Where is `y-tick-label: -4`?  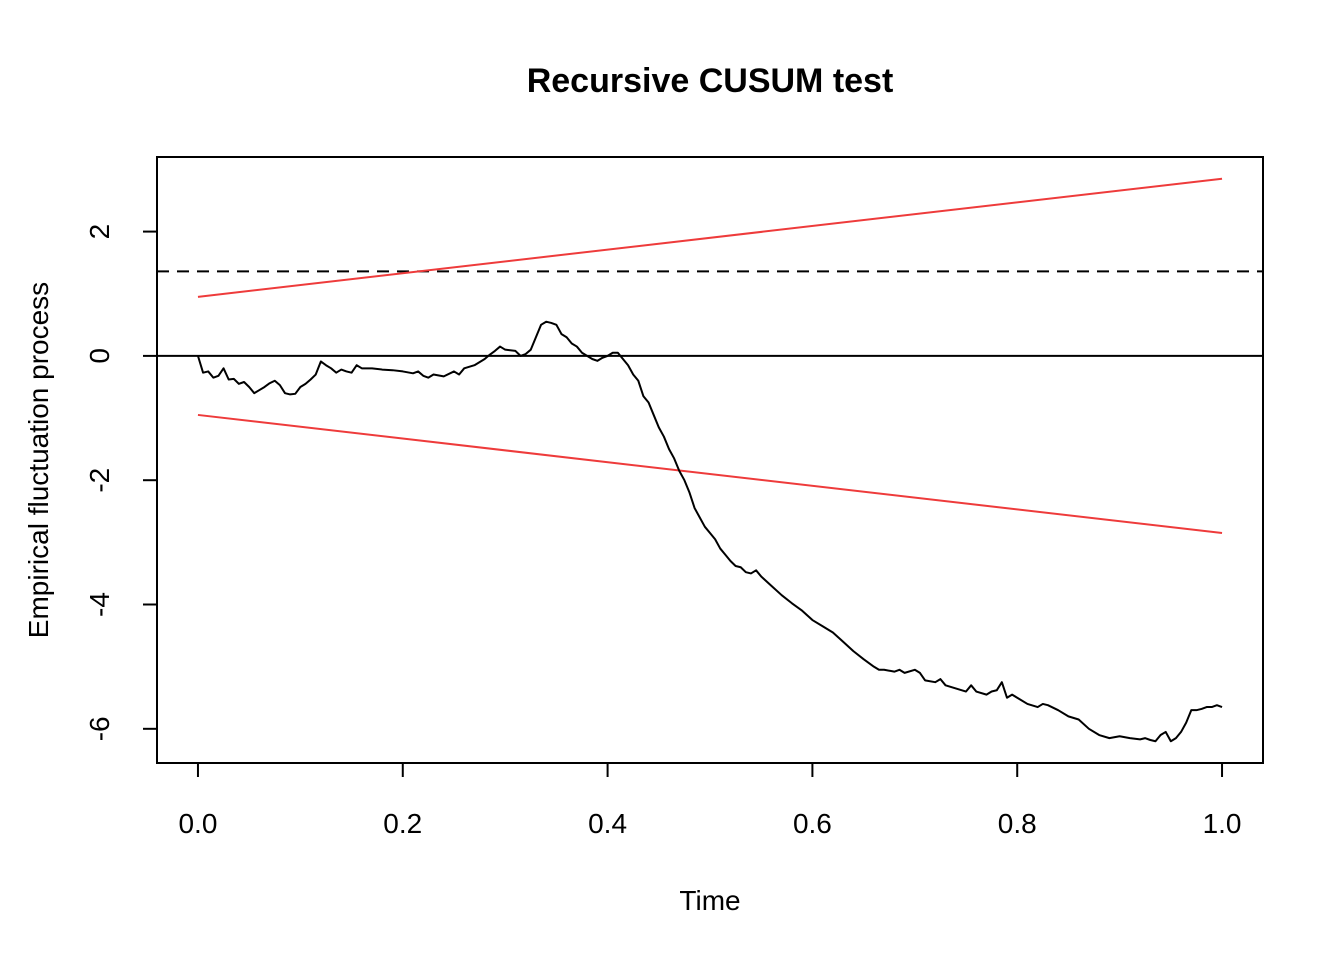 y-tick-label: -4 is located at coordinates (99, 604).